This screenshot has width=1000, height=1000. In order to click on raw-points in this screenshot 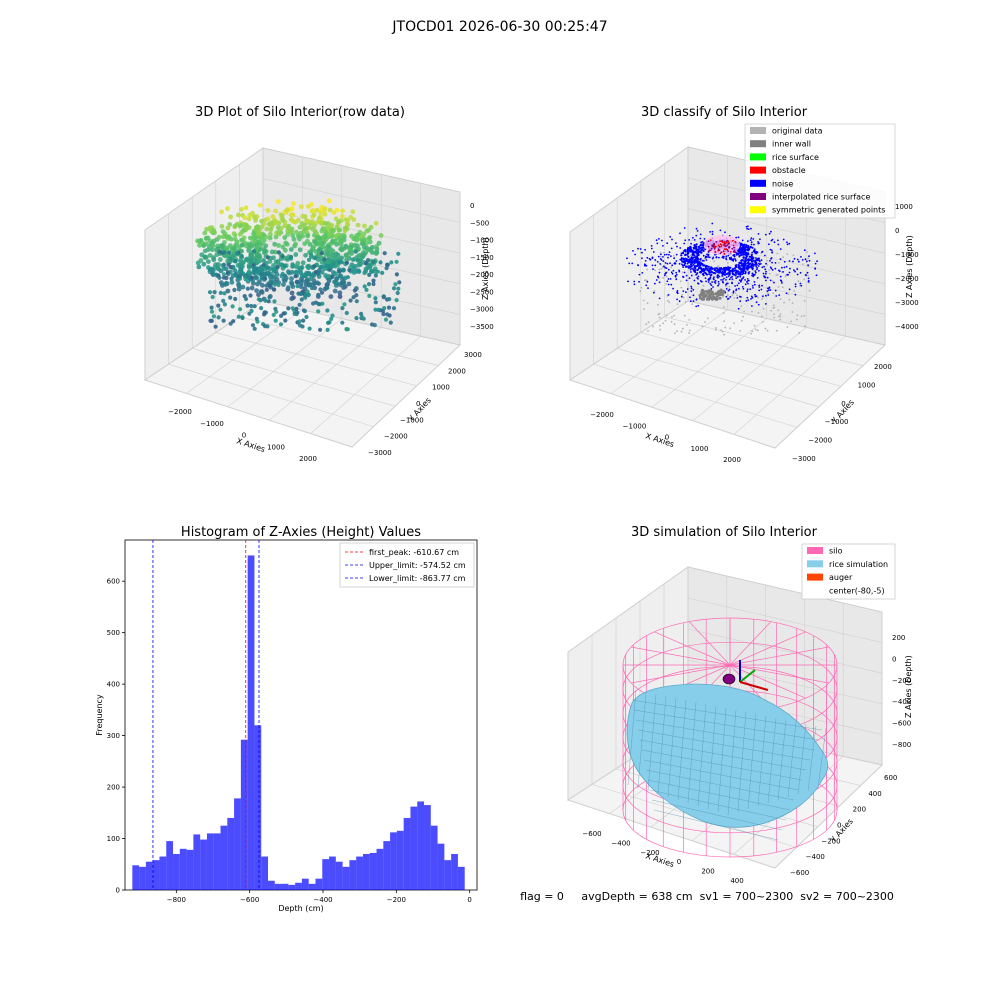, I will do `click(298, 265)`.